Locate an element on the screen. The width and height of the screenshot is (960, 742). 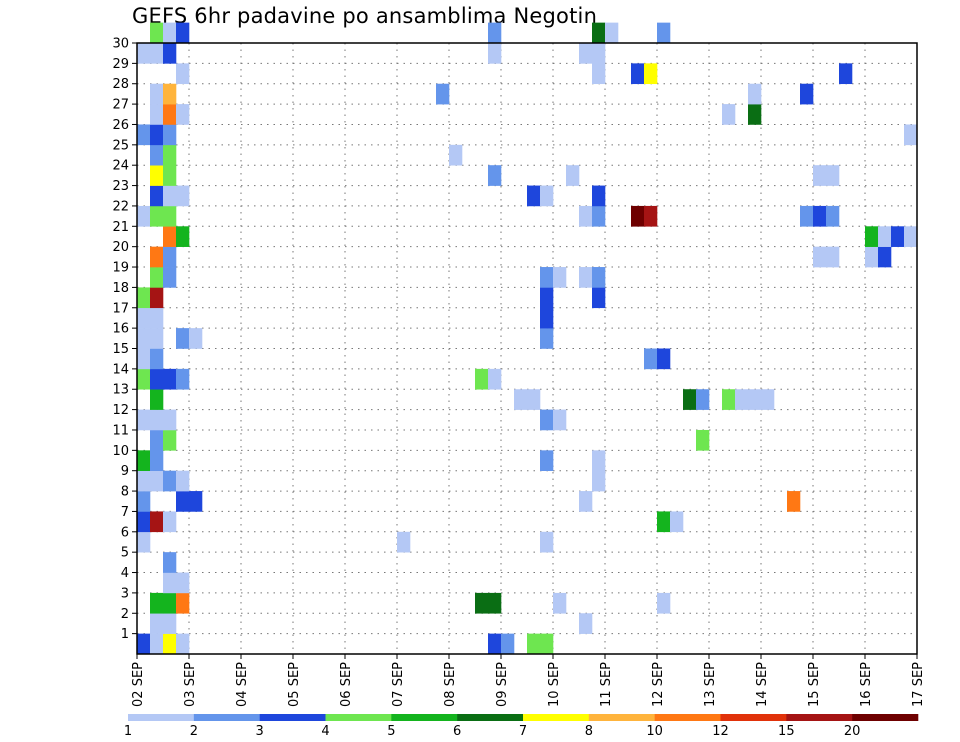
y-tick-label: 6 is located at coordinates (125, 532).